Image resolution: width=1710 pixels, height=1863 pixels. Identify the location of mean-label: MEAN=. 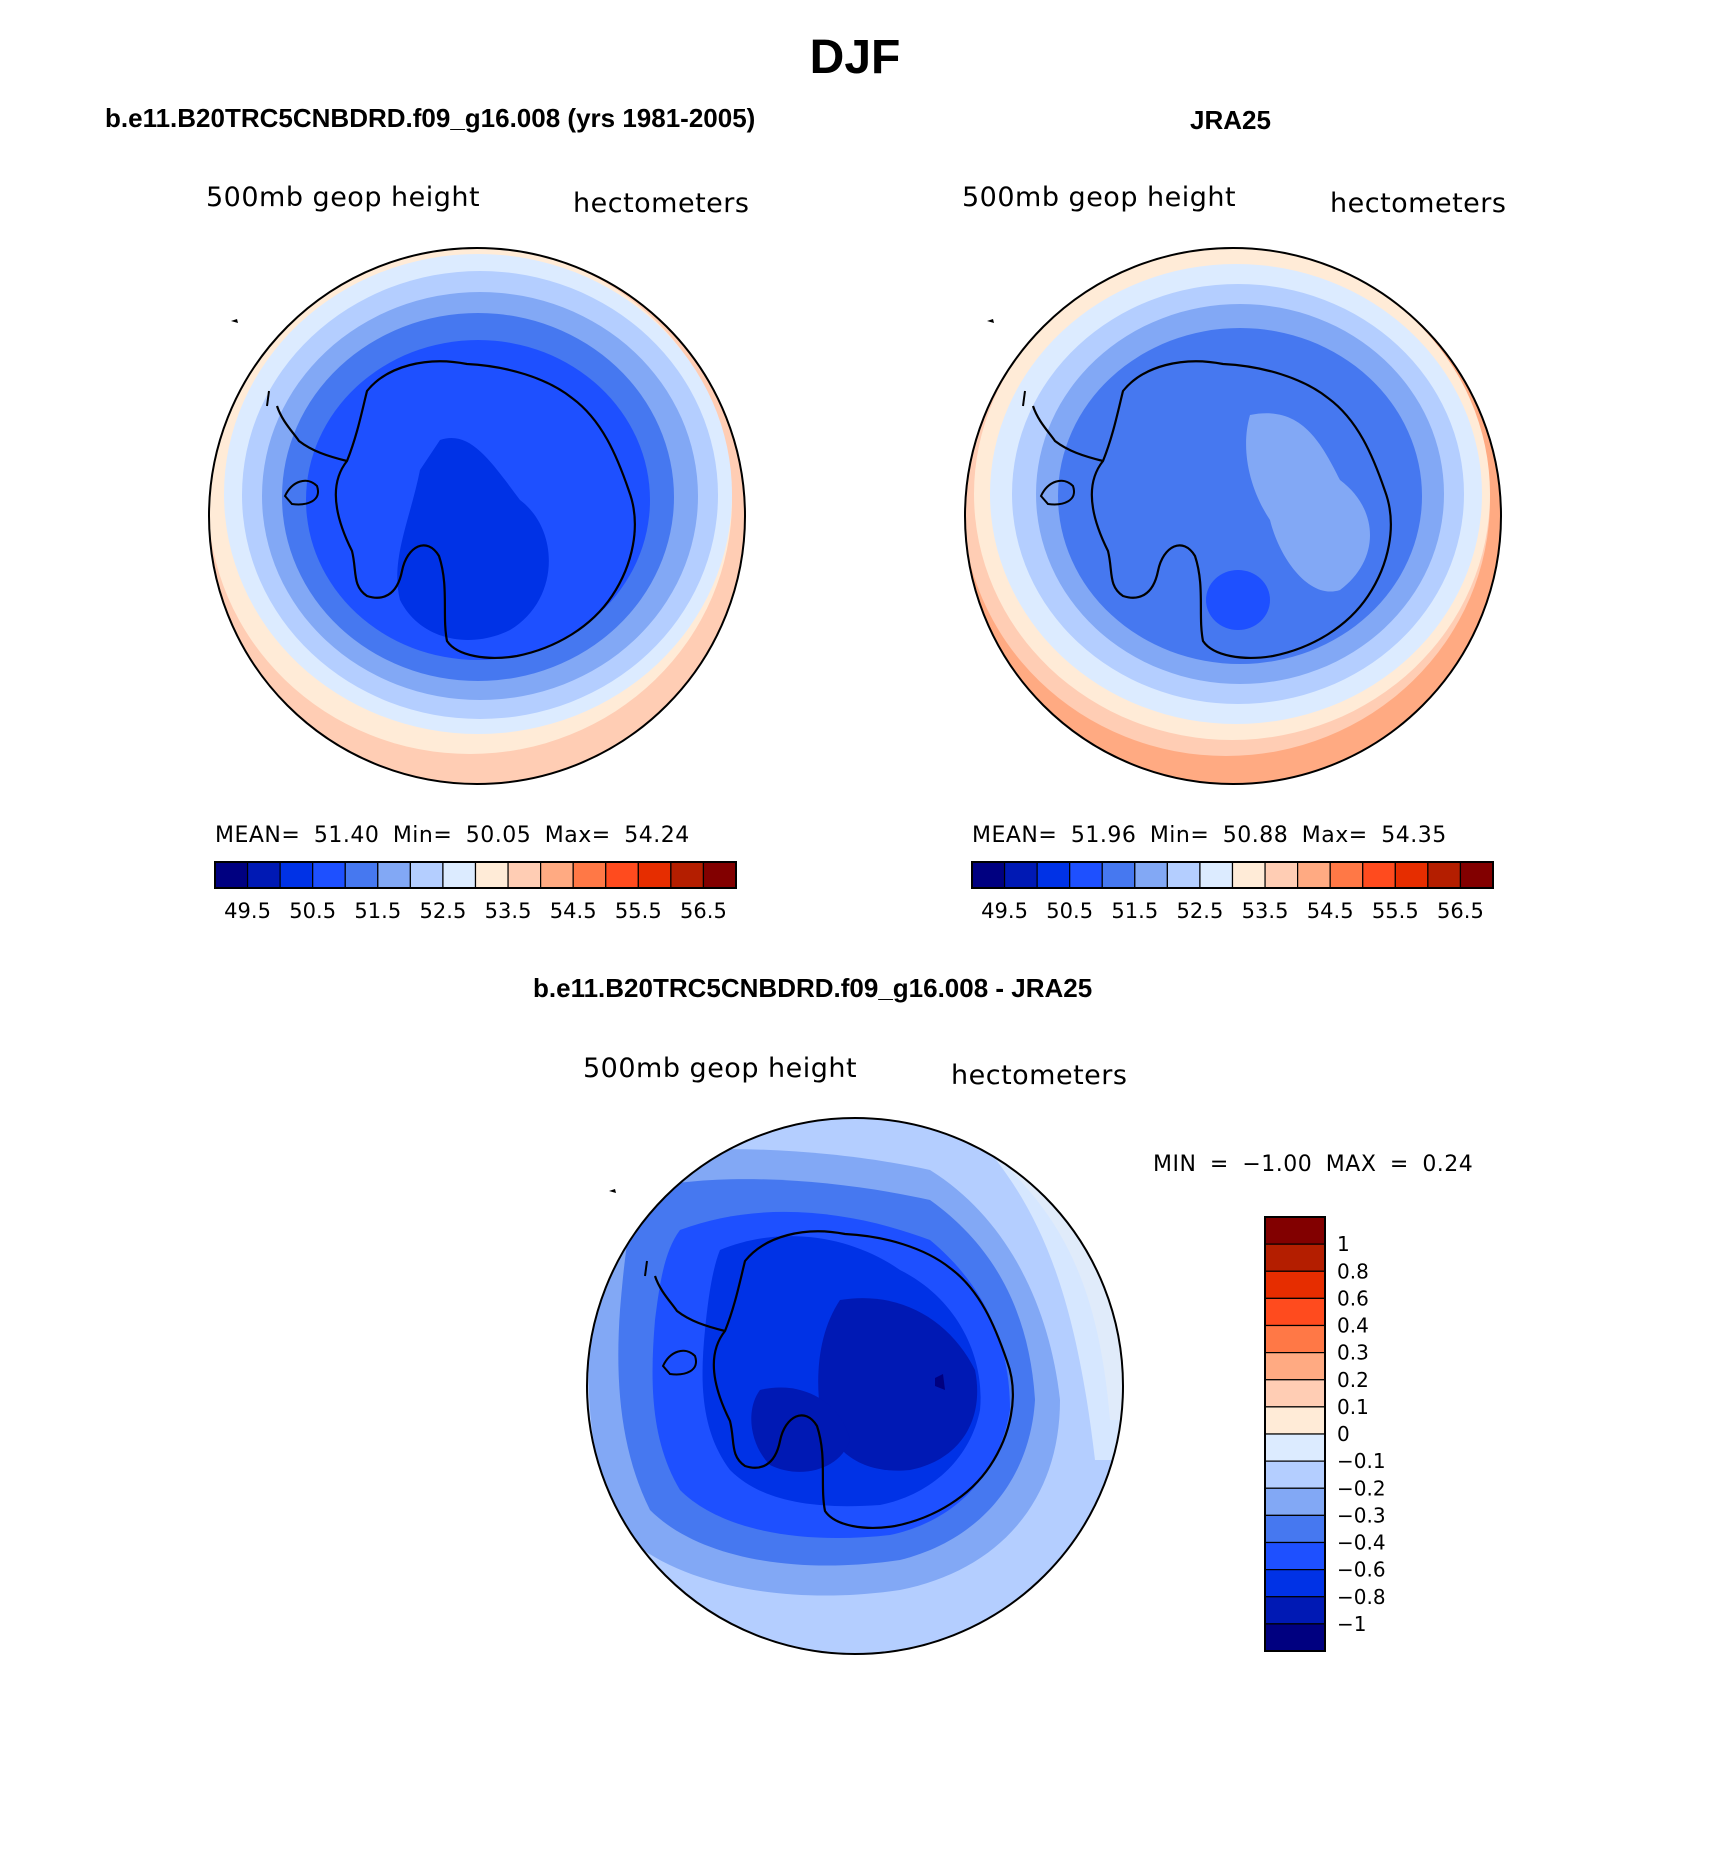
(258, 835).